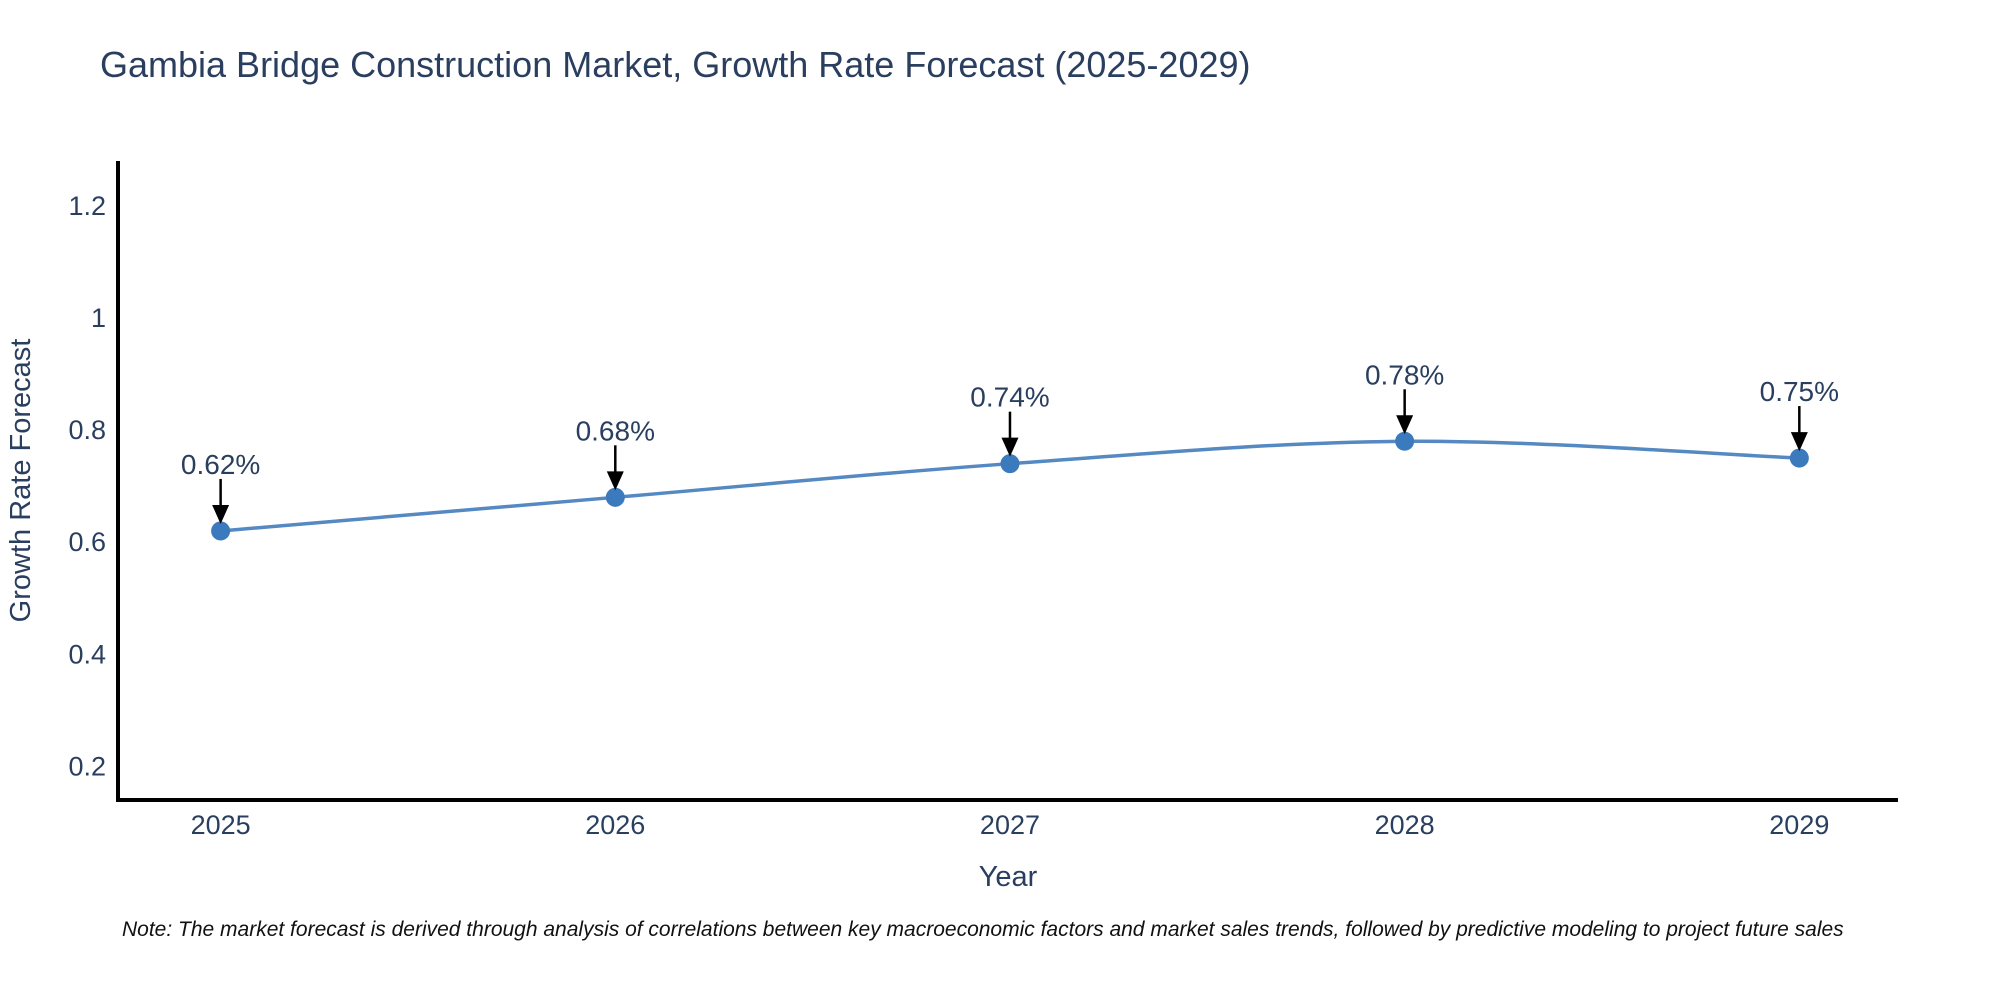  What do you see at coordinates (221, 825) in the screenshot?
I see `x-axis-tick-label: 2025` at bounding box center [221, 825].